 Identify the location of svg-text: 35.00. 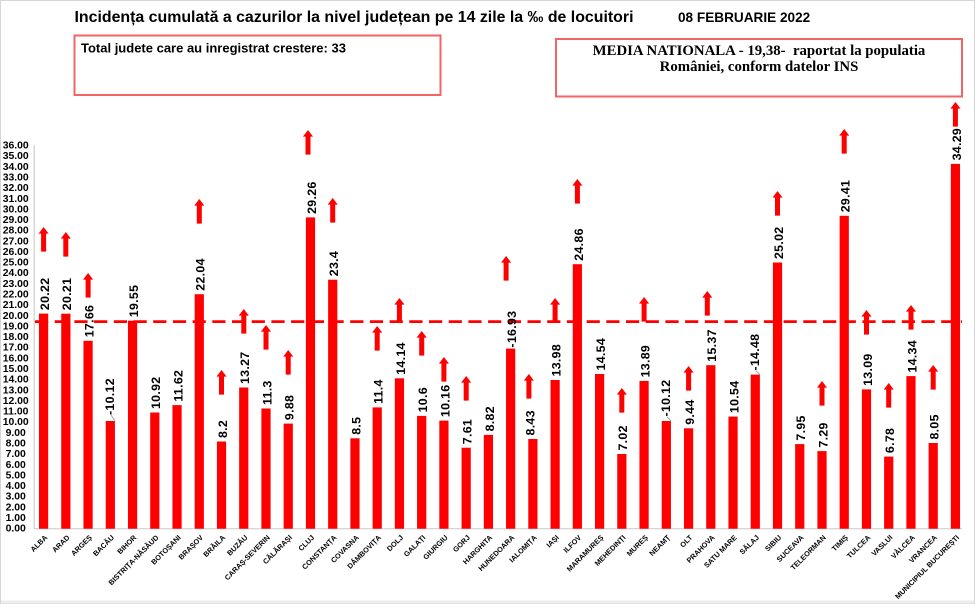
(16, 156).